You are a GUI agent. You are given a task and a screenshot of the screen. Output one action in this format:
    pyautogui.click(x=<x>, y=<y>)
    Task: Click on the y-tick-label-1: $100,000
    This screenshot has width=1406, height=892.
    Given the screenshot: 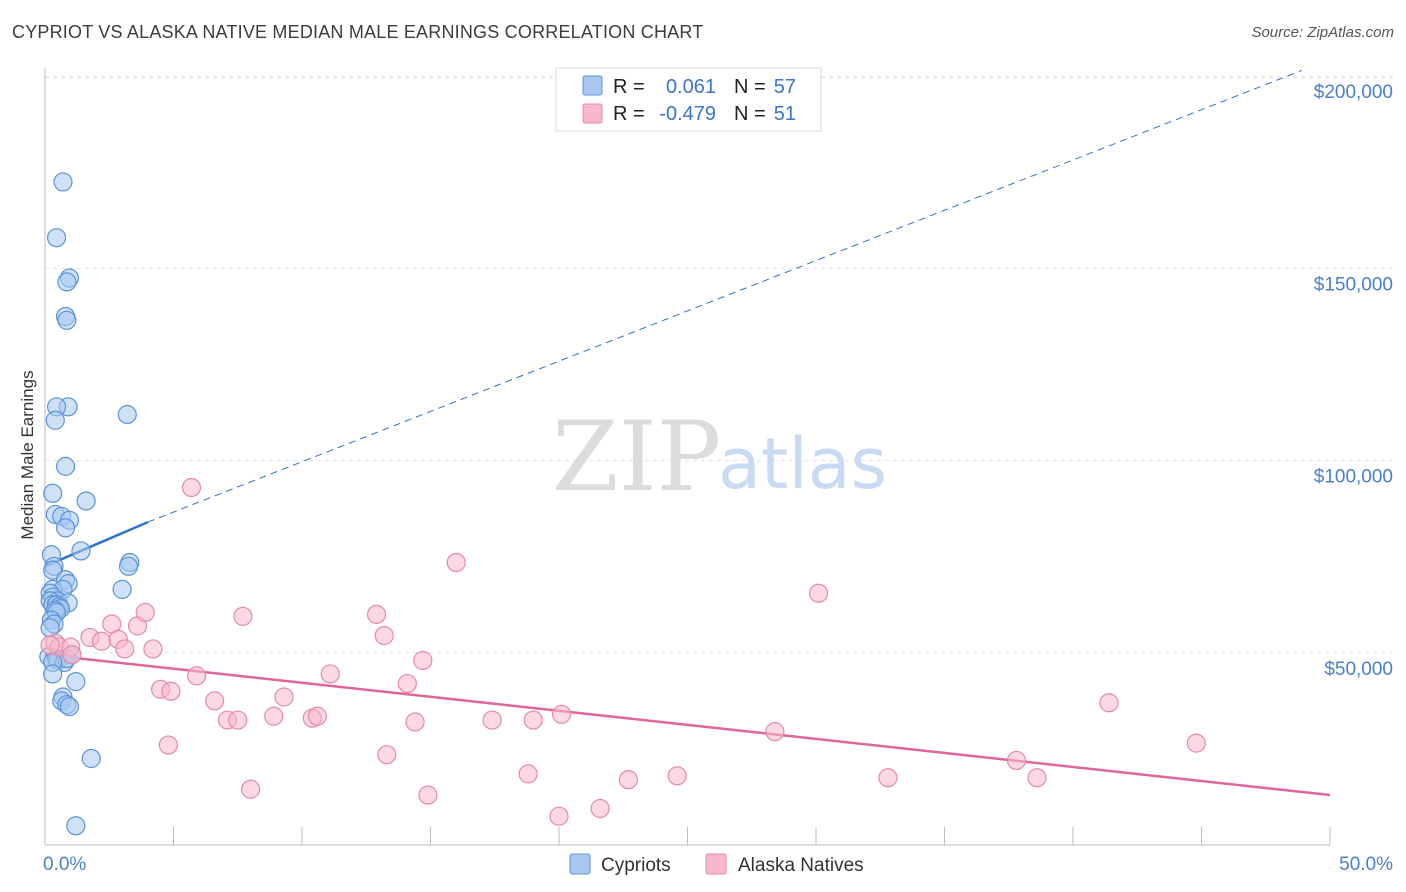 What is the action you would take?
    pyautogui.click(x=1353, y=477)
    